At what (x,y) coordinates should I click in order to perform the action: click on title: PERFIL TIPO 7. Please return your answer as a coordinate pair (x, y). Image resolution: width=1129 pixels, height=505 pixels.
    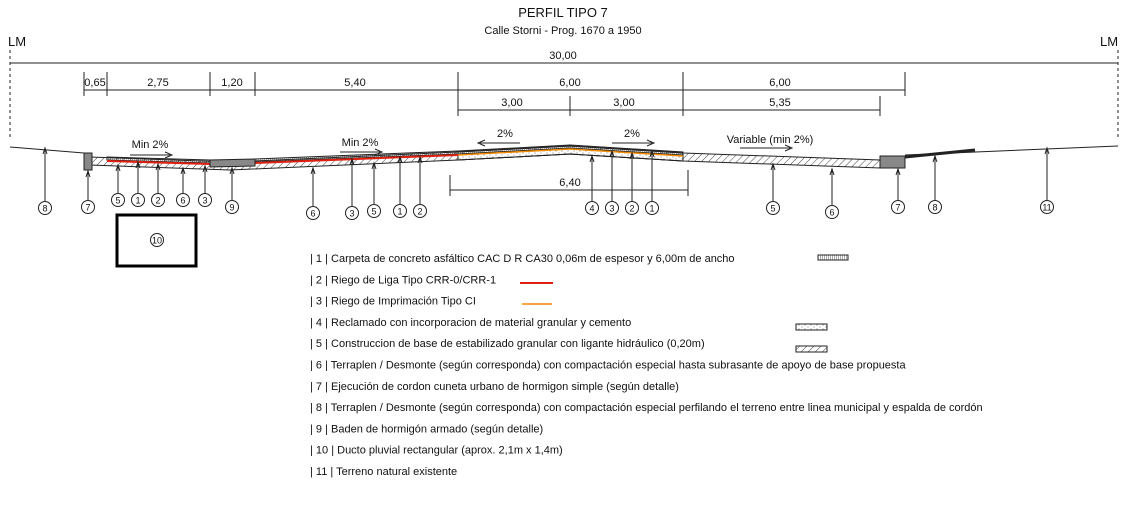
    Looking at the image, I should click on (563, 12).